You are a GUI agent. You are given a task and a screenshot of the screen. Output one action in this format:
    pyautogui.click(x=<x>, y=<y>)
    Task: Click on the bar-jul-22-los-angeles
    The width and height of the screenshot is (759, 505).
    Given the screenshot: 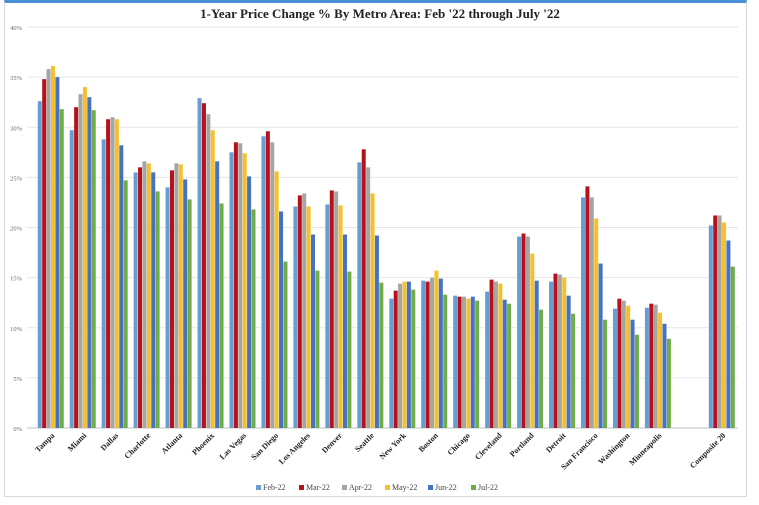 What is the action you would take?
    pyautogui.click(x=317, y=349)
    